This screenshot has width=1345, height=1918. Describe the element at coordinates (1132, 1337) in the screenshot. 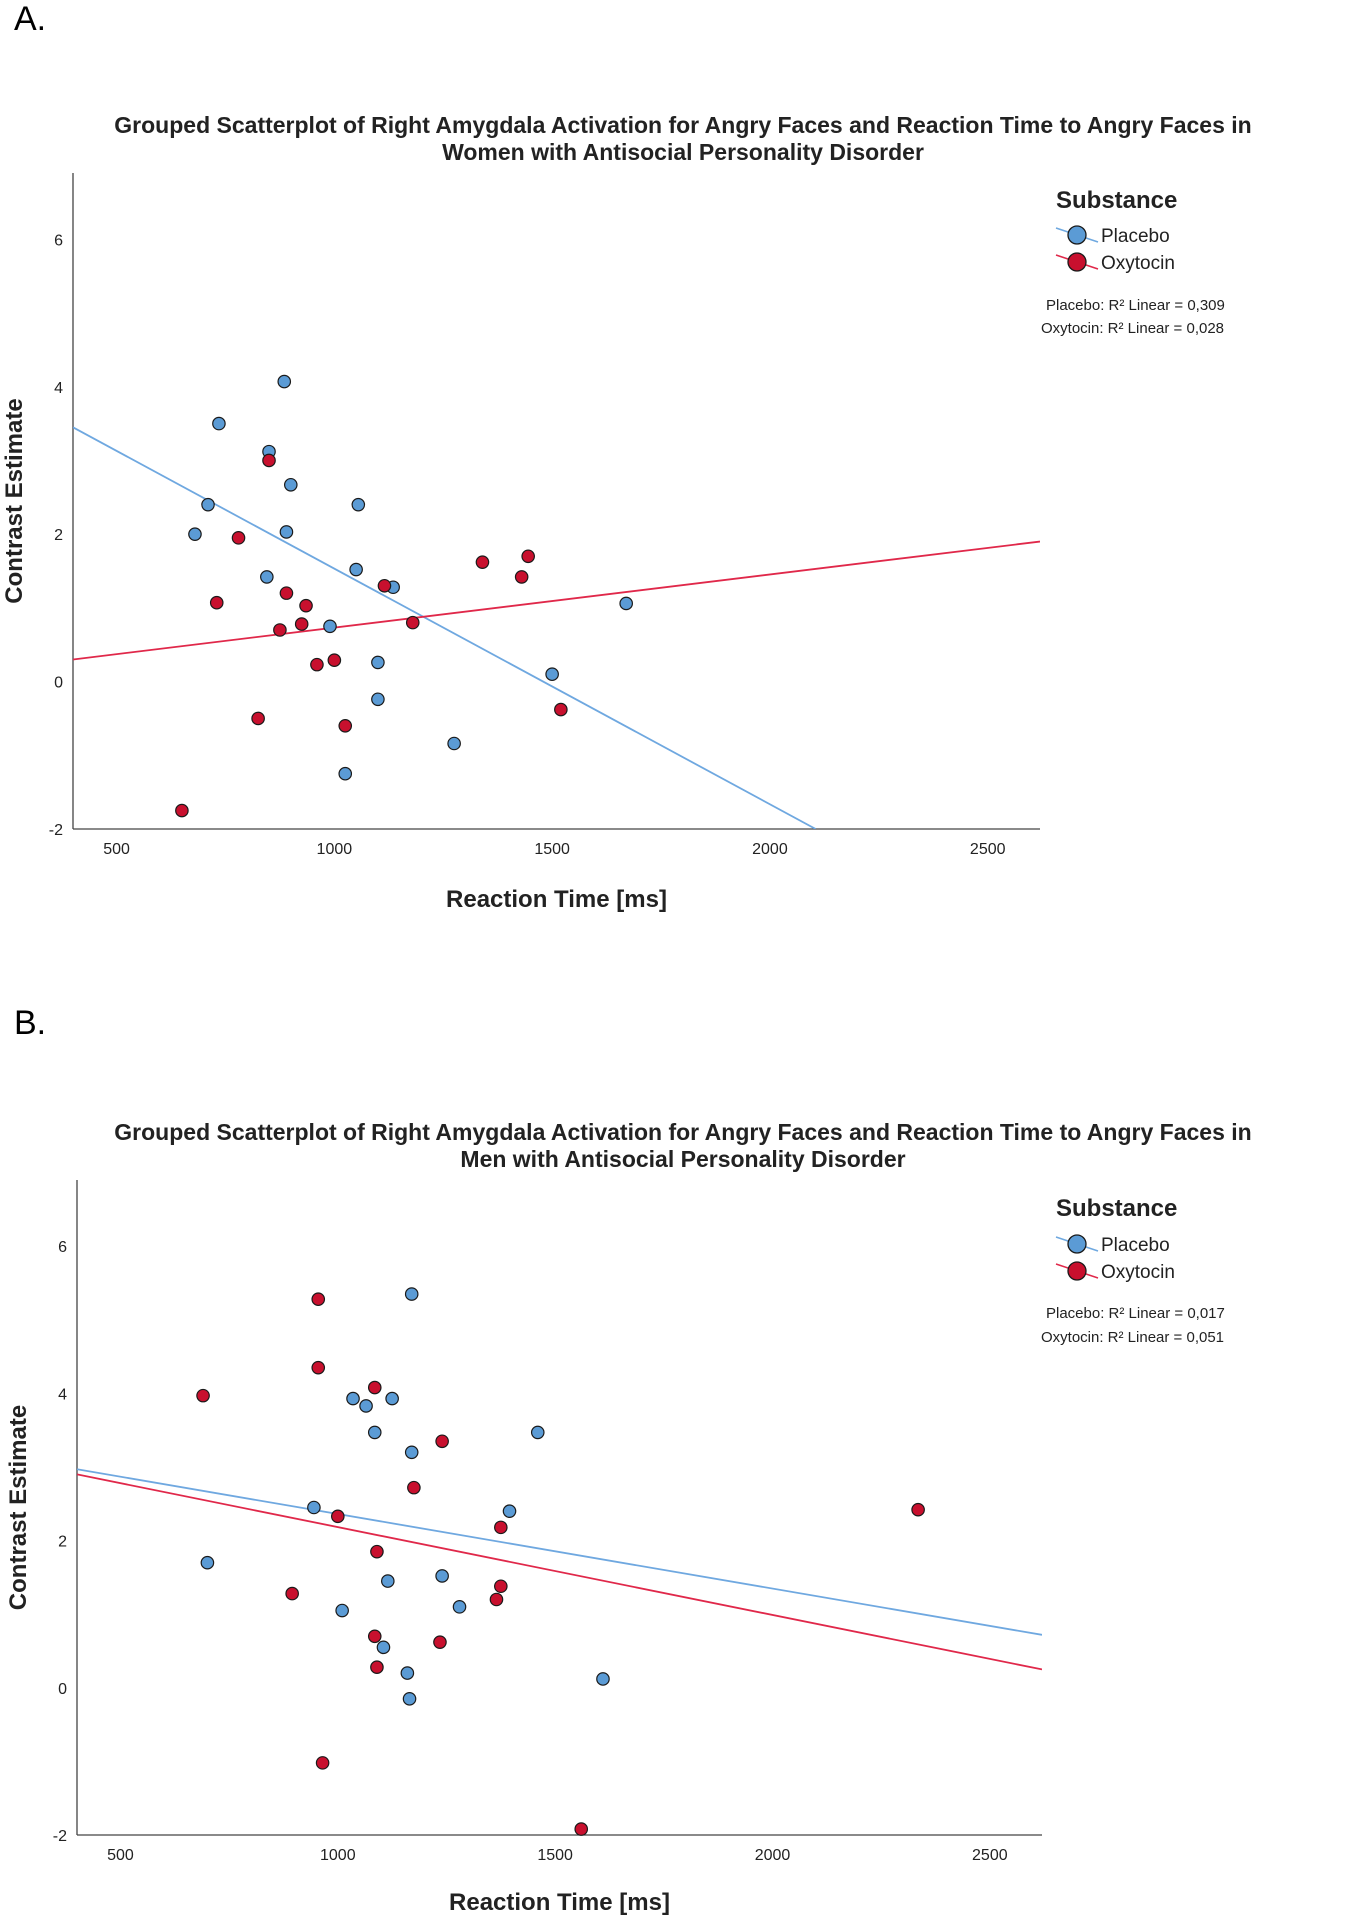

I see `r2-label-oxytocin: Oxytocin: R² Linear = 0,051` at that location.